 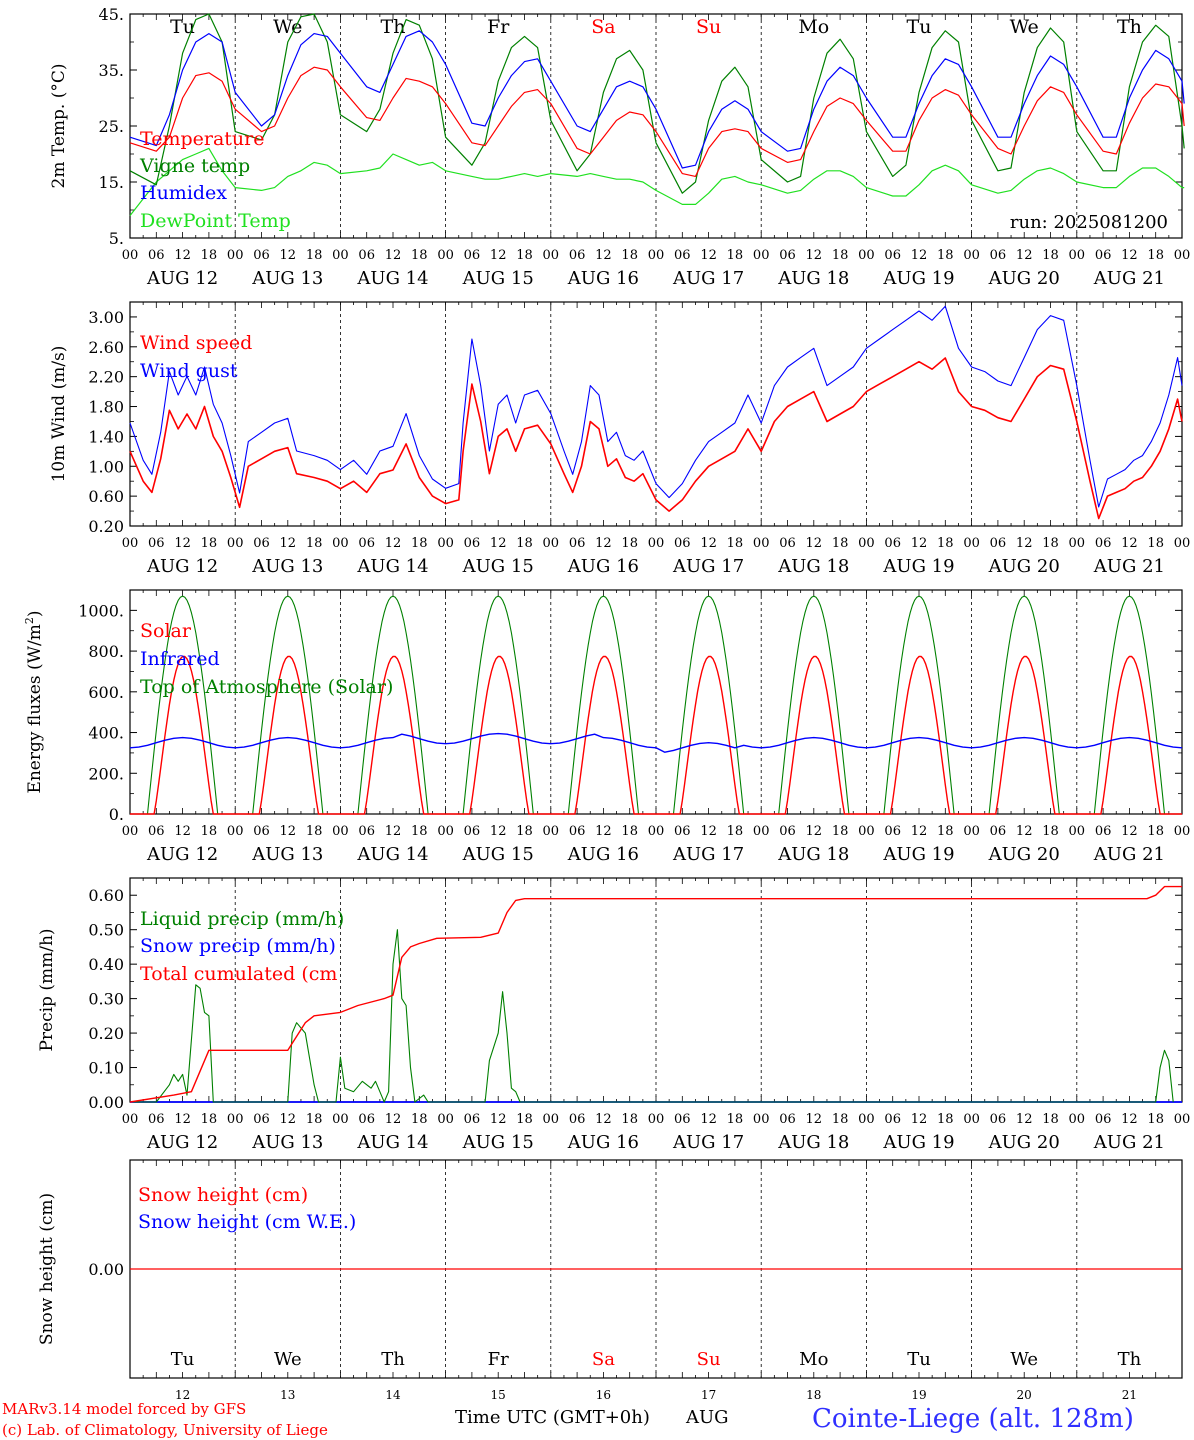 What do you see at coordinates (194, 166) in the screenshot?
I see `legend-vigne-temp: Vigne temp` at bounding box center [194, 166].